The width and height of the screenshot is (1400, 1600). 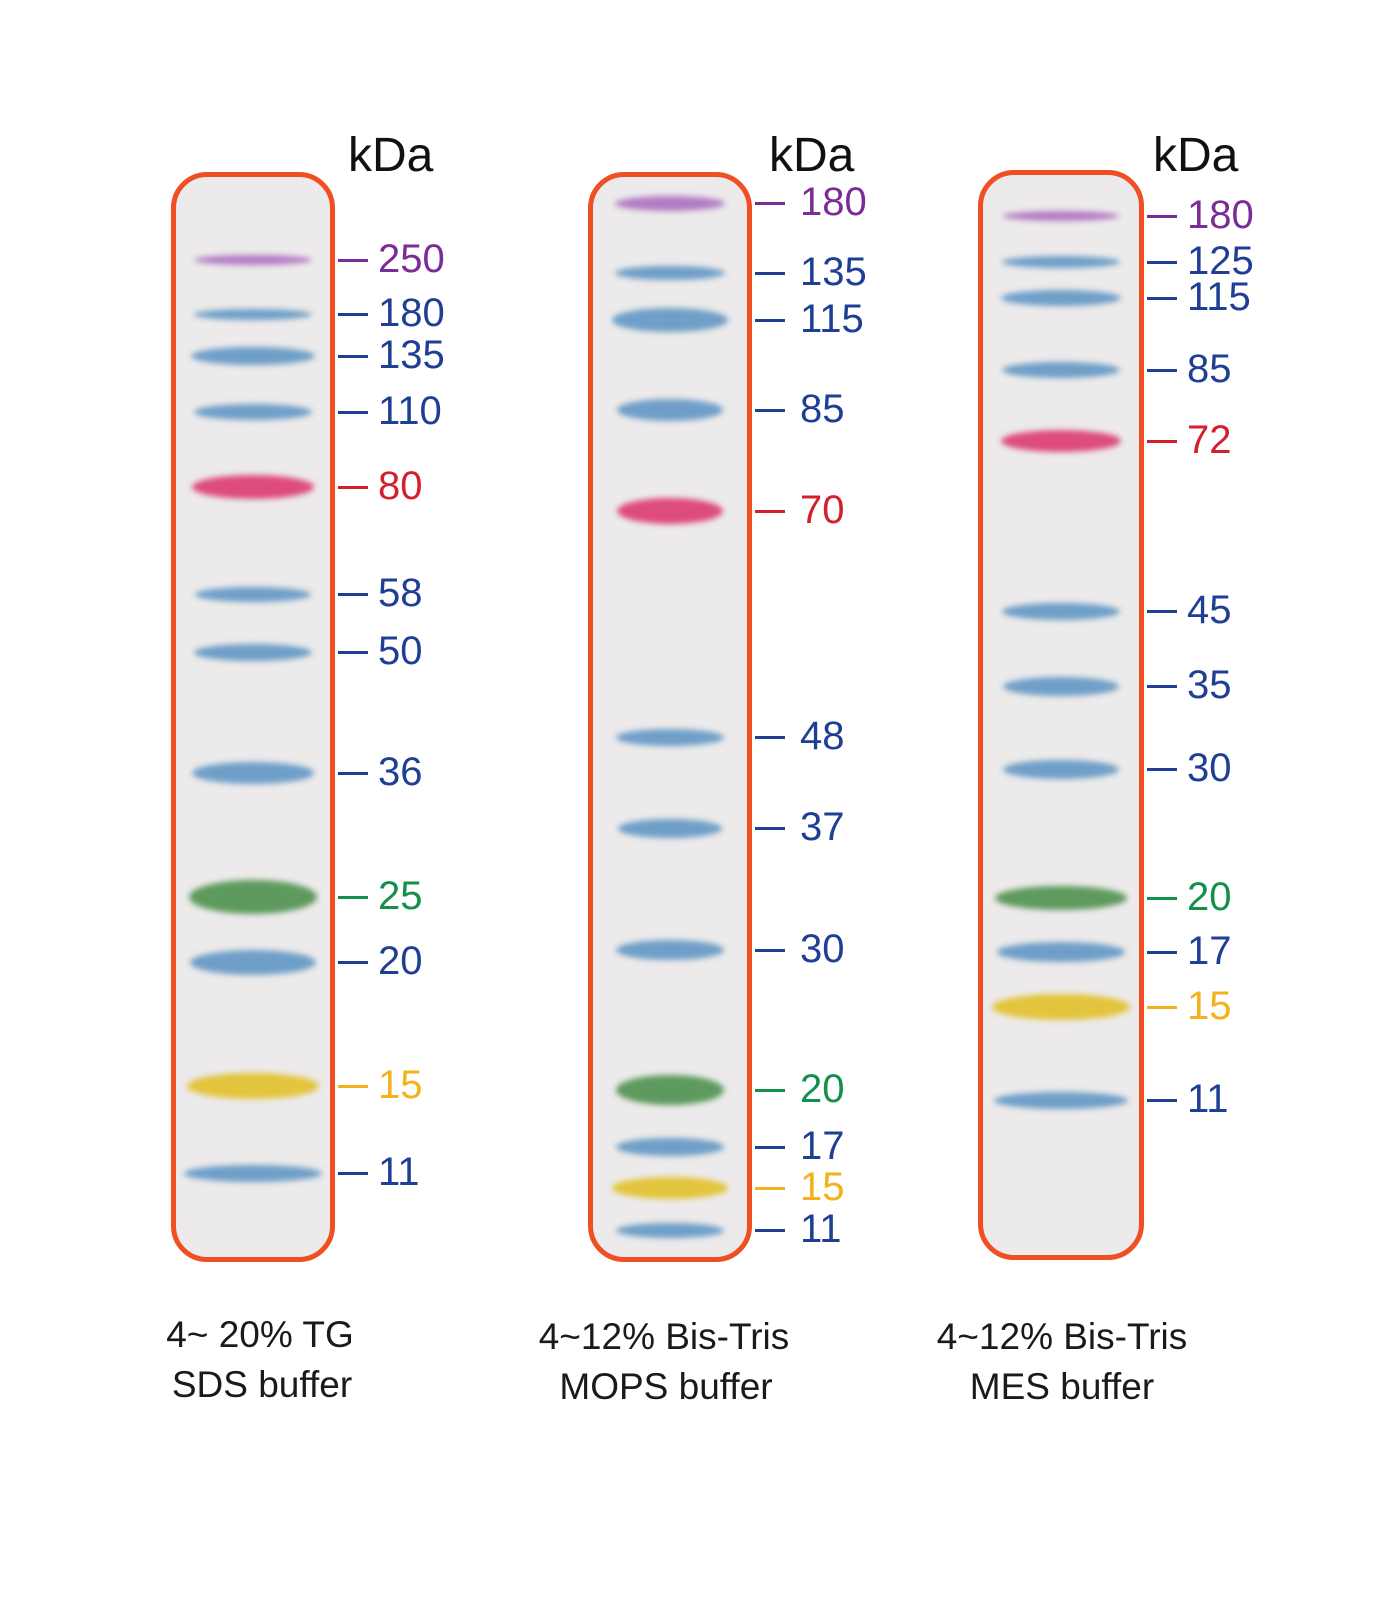 What do you see at coordinates (666, 1386) in the screenshot?
I see `panel-caption-line2: MOPS buffer` at bounding box center [666, 1386].